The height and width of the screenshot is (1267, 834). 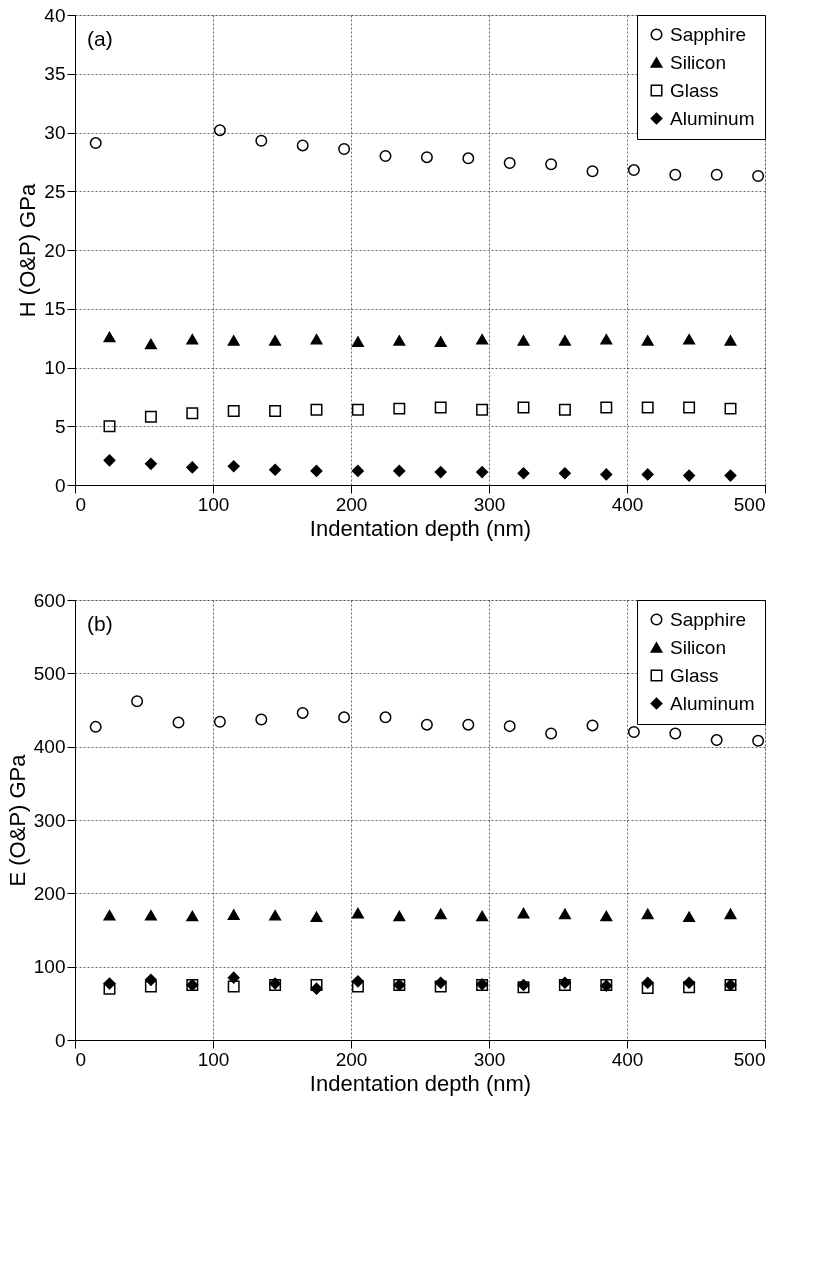 I want to click on y-tick-label: 25, so click(x=55, y=191).